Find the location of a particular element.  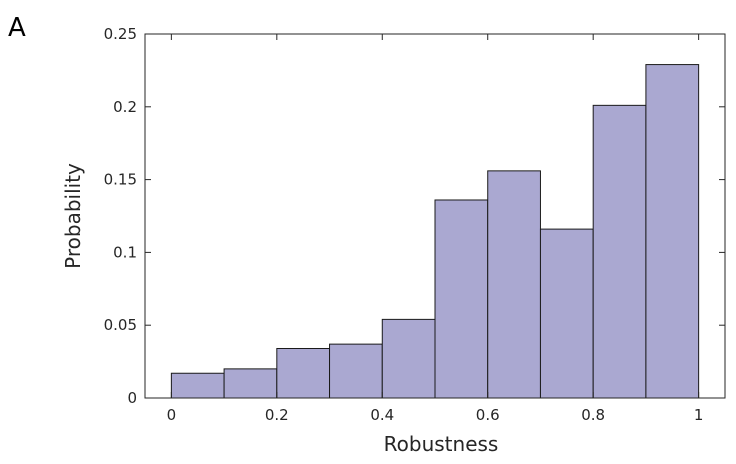

x-tick-label: 0 is located at coordinates (172, 415).